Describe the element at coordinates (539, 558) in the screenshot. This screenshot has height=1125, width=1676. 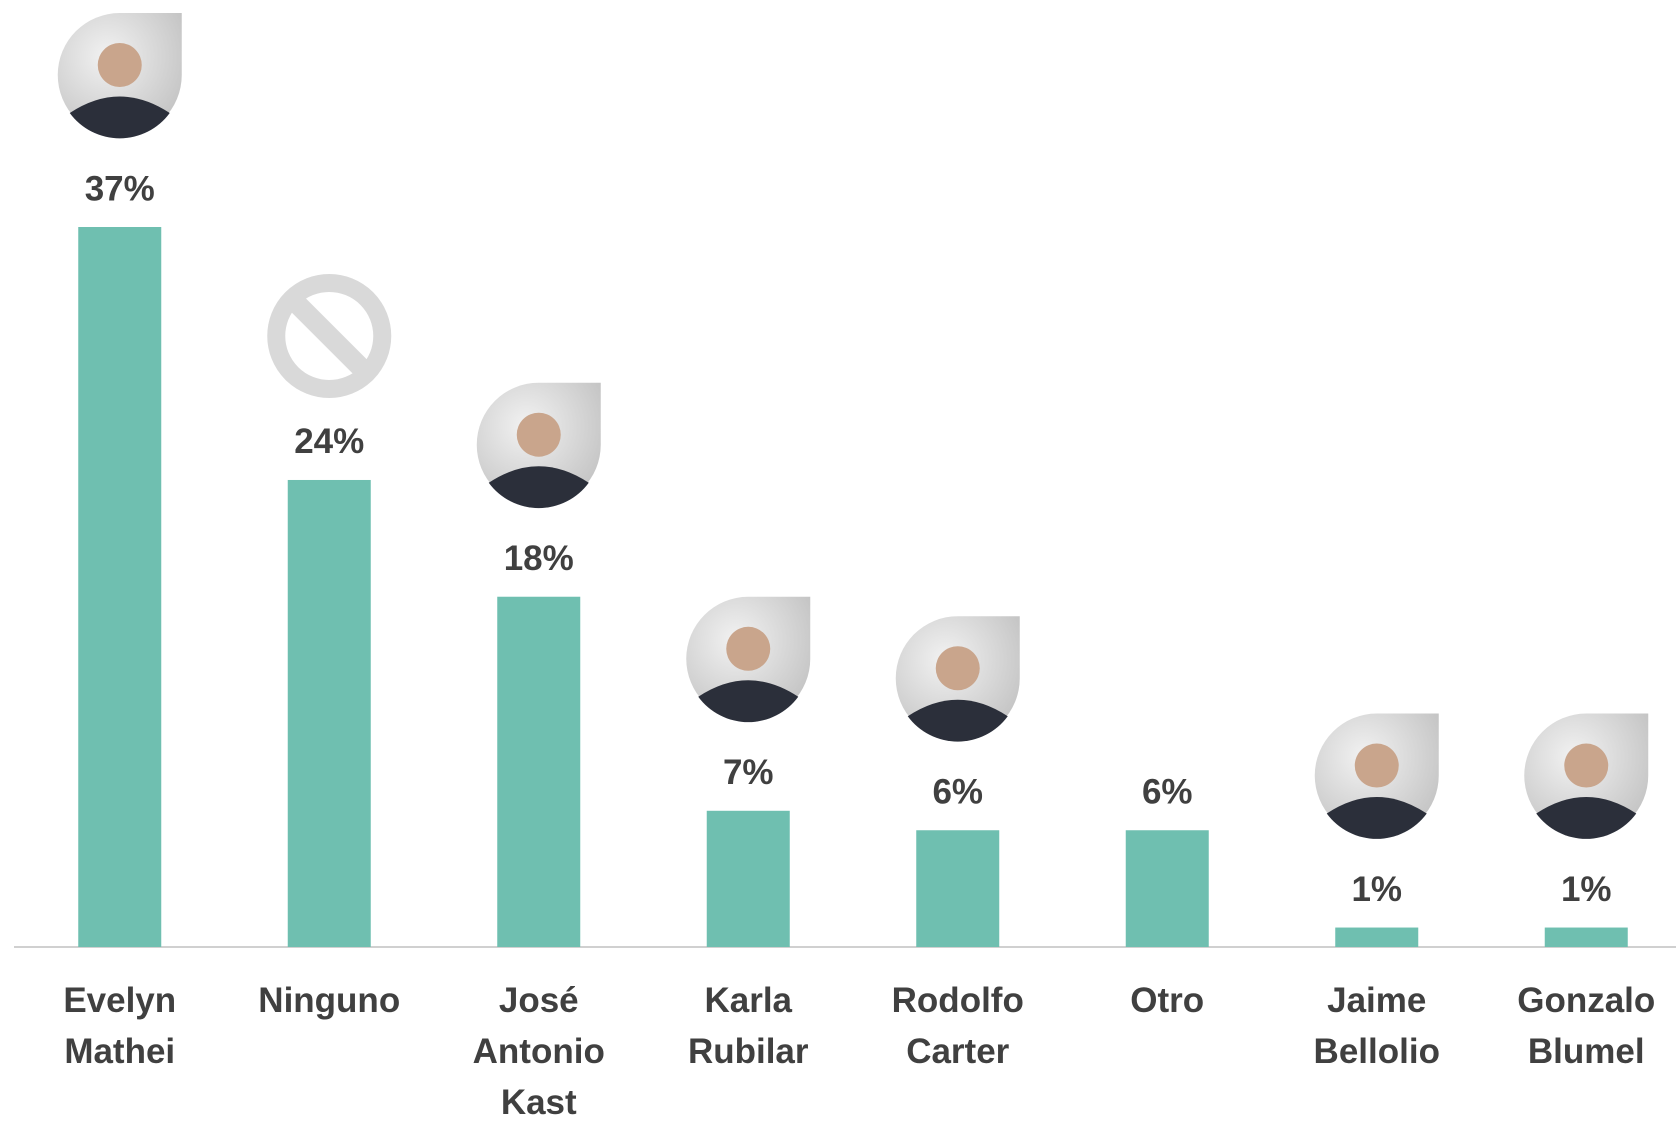
I see `value-label: 18%` at that location.